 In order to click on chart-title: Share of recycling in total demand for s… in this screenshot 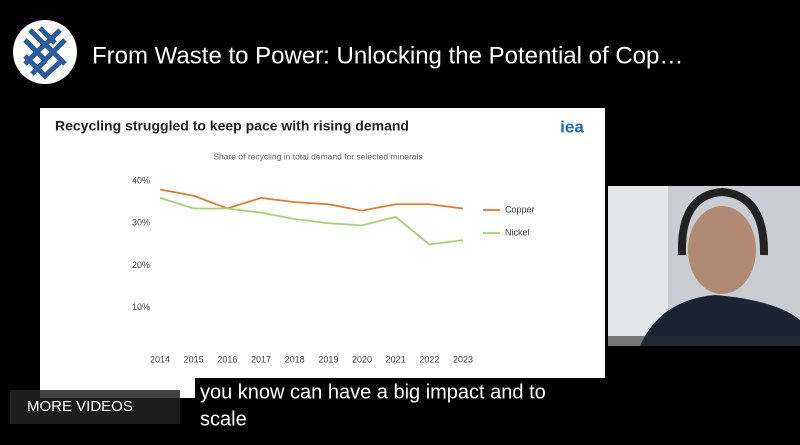, I will do `click(317, 156)`.